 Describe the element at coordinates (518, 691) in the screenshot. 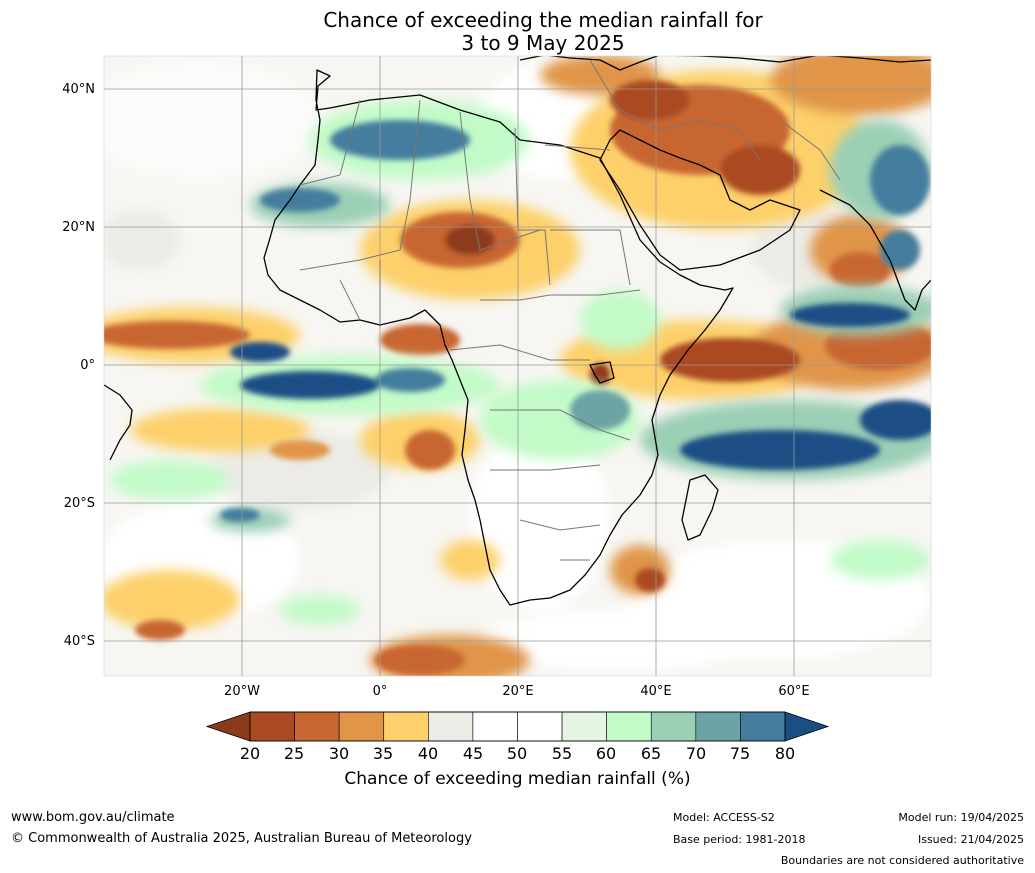

I see `lon-label-20e: 20°E` at that location.